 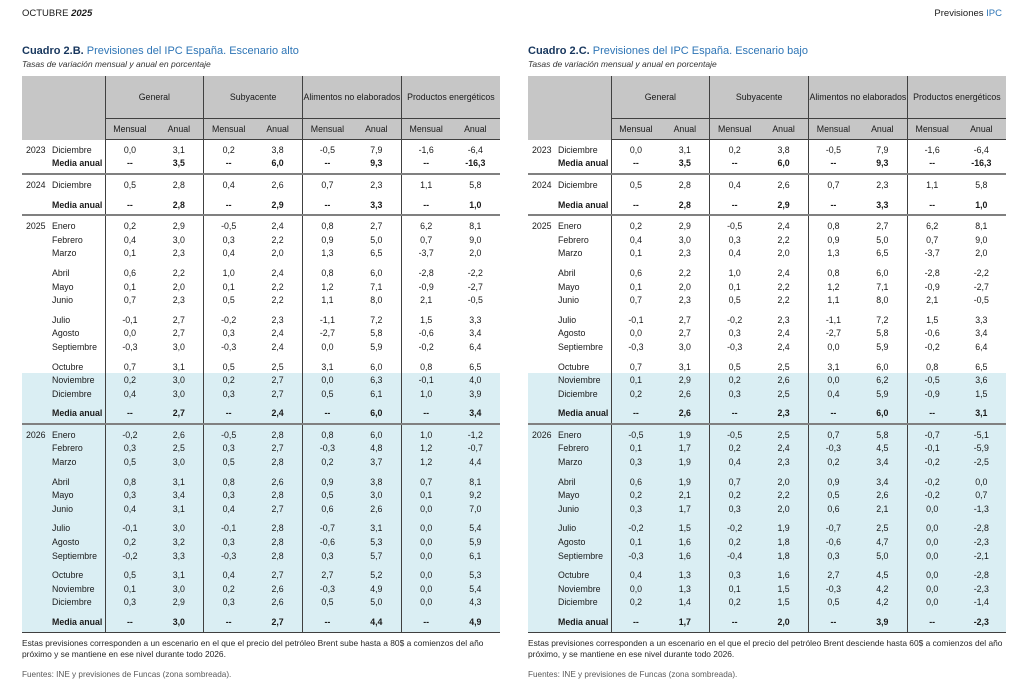 What do you see at coordinates (734, 555) in the screenshot?
I see `value-cell: -0,4` at bounding box center [734, 555].